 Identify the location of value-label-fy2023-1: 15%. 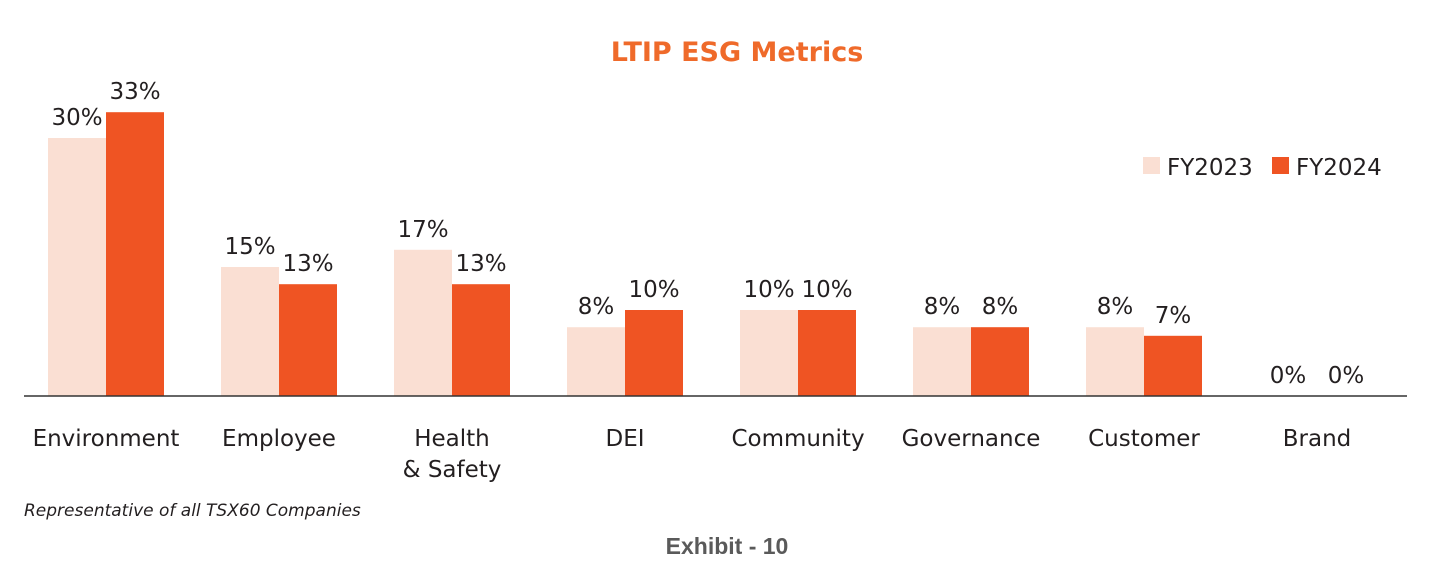
(249, 247).